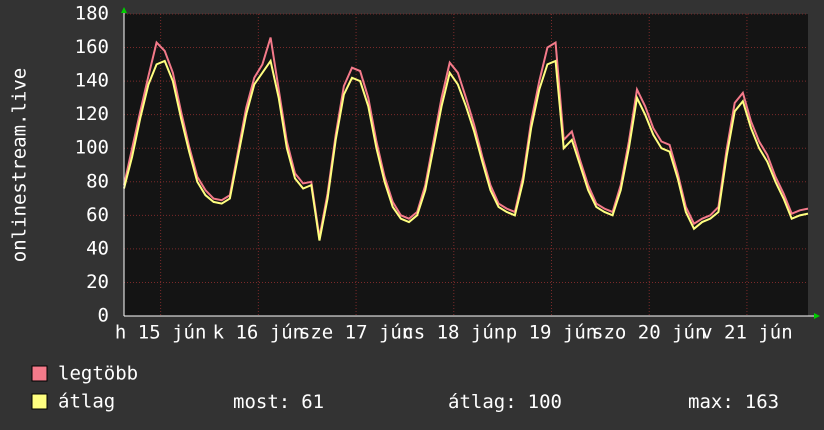  I want to click on legend-label: legtöbb, so click(98, 374).